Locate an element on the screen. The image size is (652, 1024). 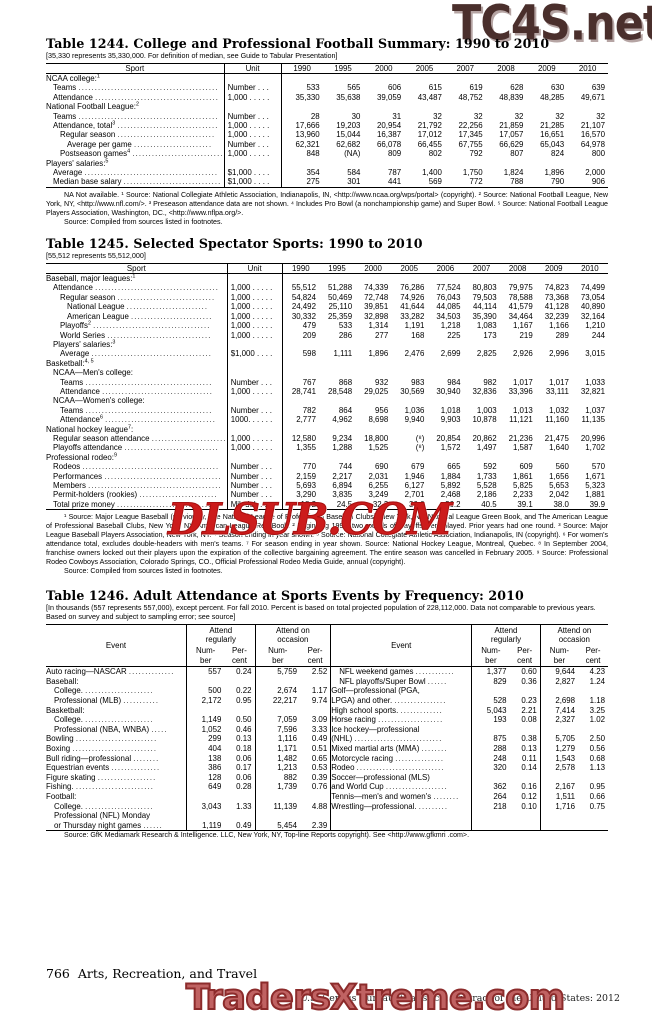
data-cell: 11,121 is located at coordinates (521, 420).